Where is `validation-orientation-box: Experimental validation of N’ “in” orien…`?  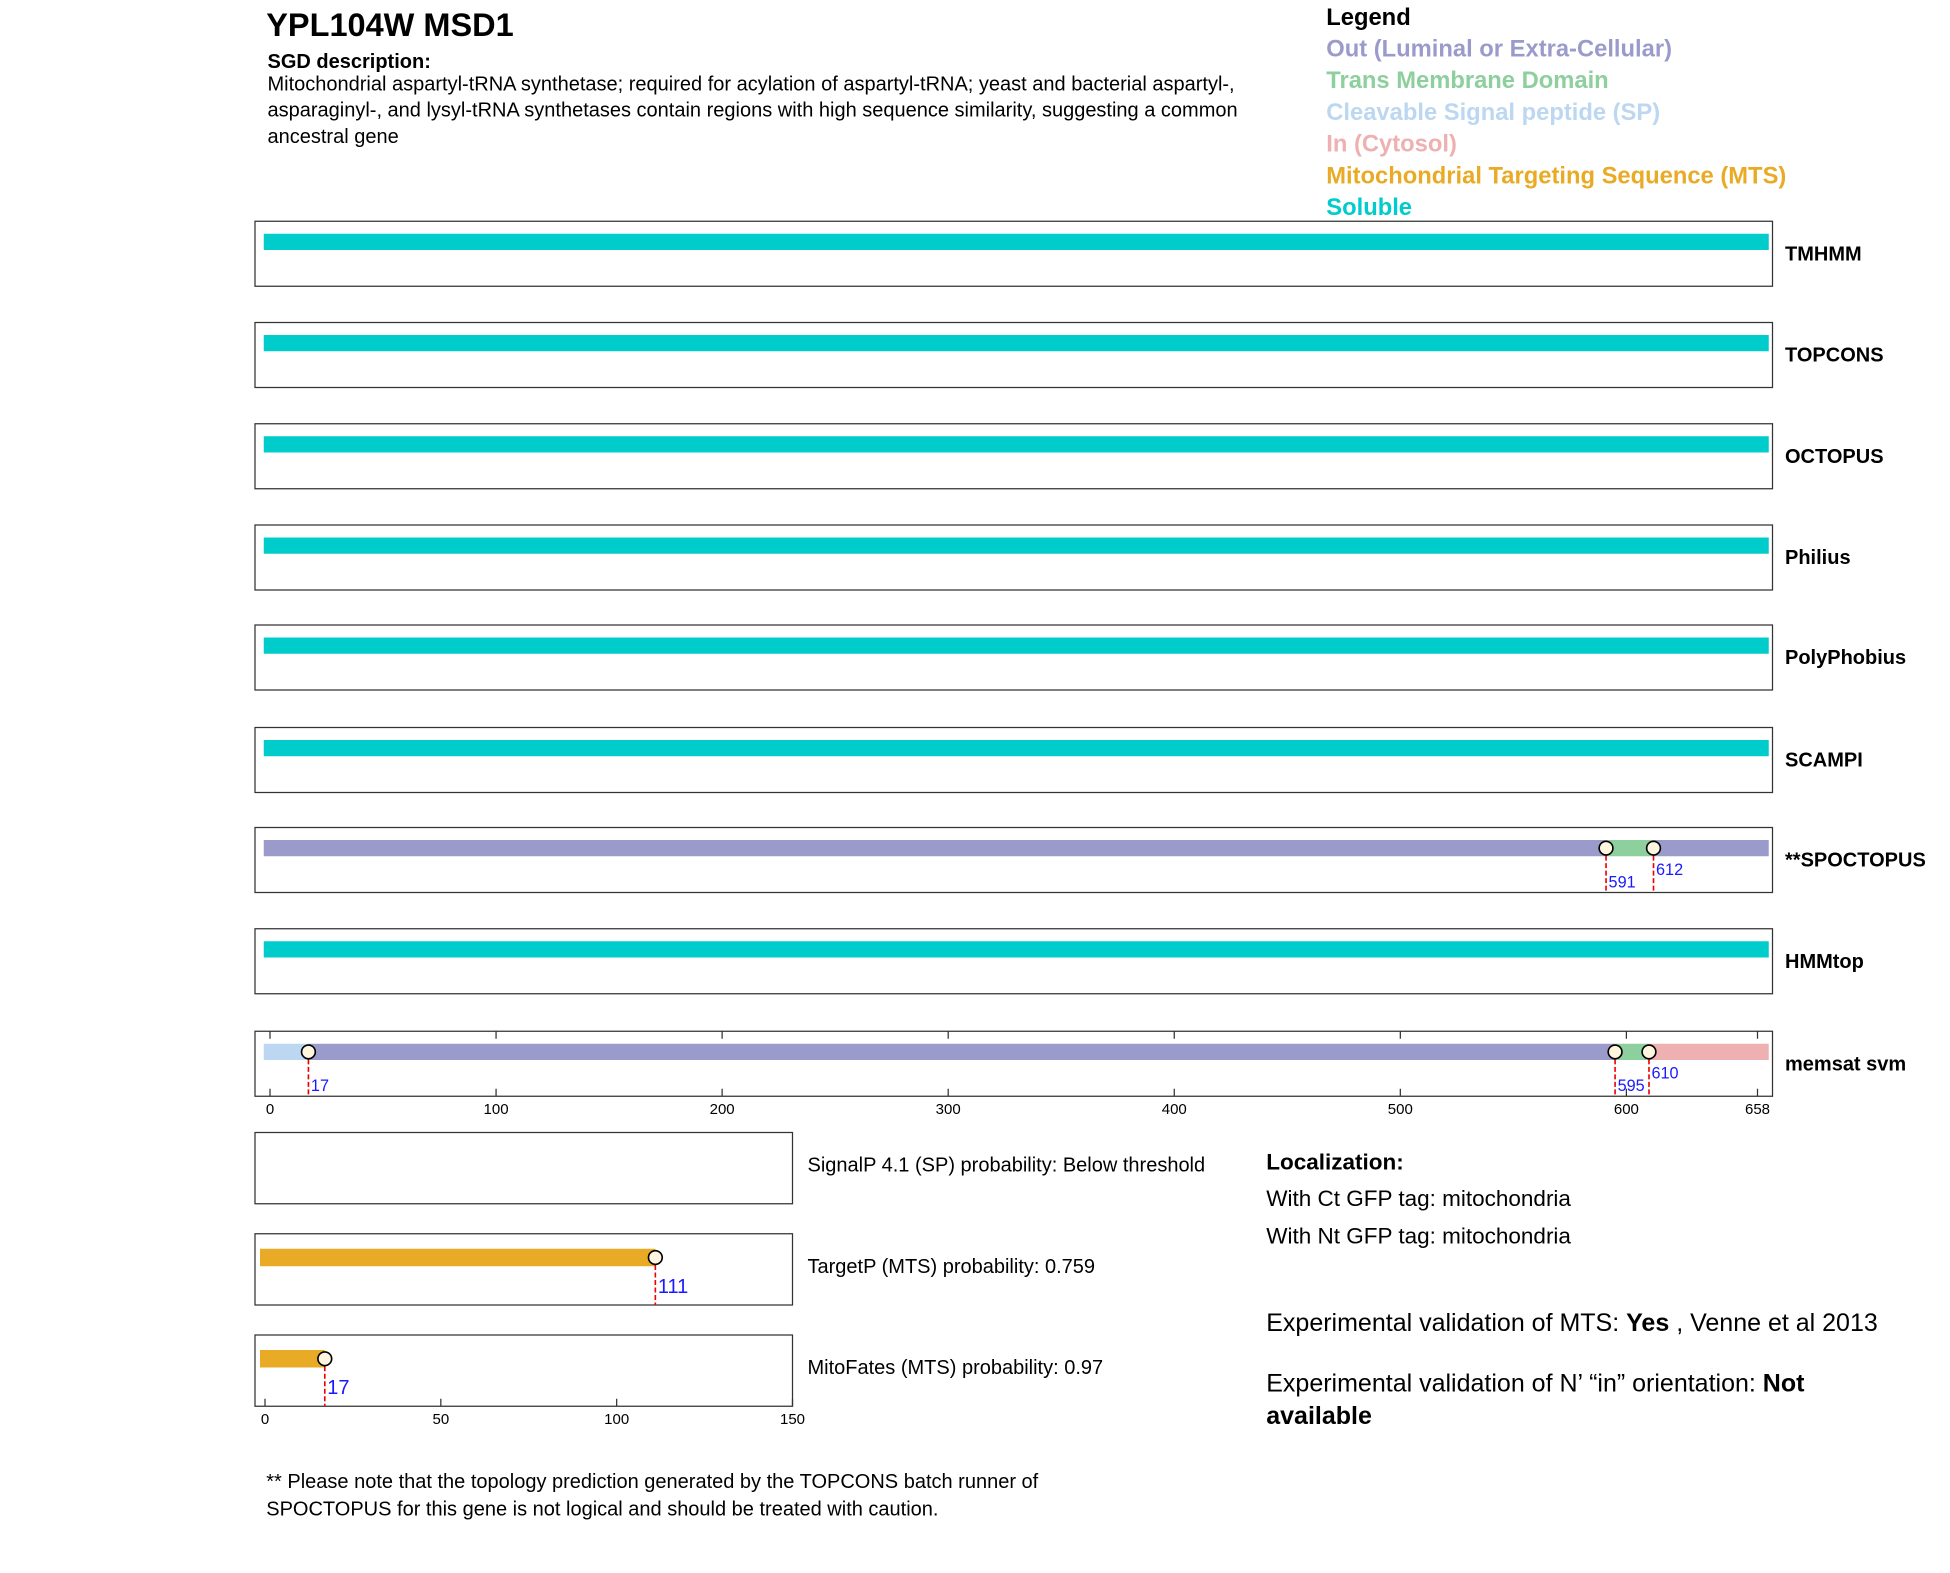
validation-orientation-box: Experimental validation of N’ “in” orien… is located at coordinates (1560, 1400).